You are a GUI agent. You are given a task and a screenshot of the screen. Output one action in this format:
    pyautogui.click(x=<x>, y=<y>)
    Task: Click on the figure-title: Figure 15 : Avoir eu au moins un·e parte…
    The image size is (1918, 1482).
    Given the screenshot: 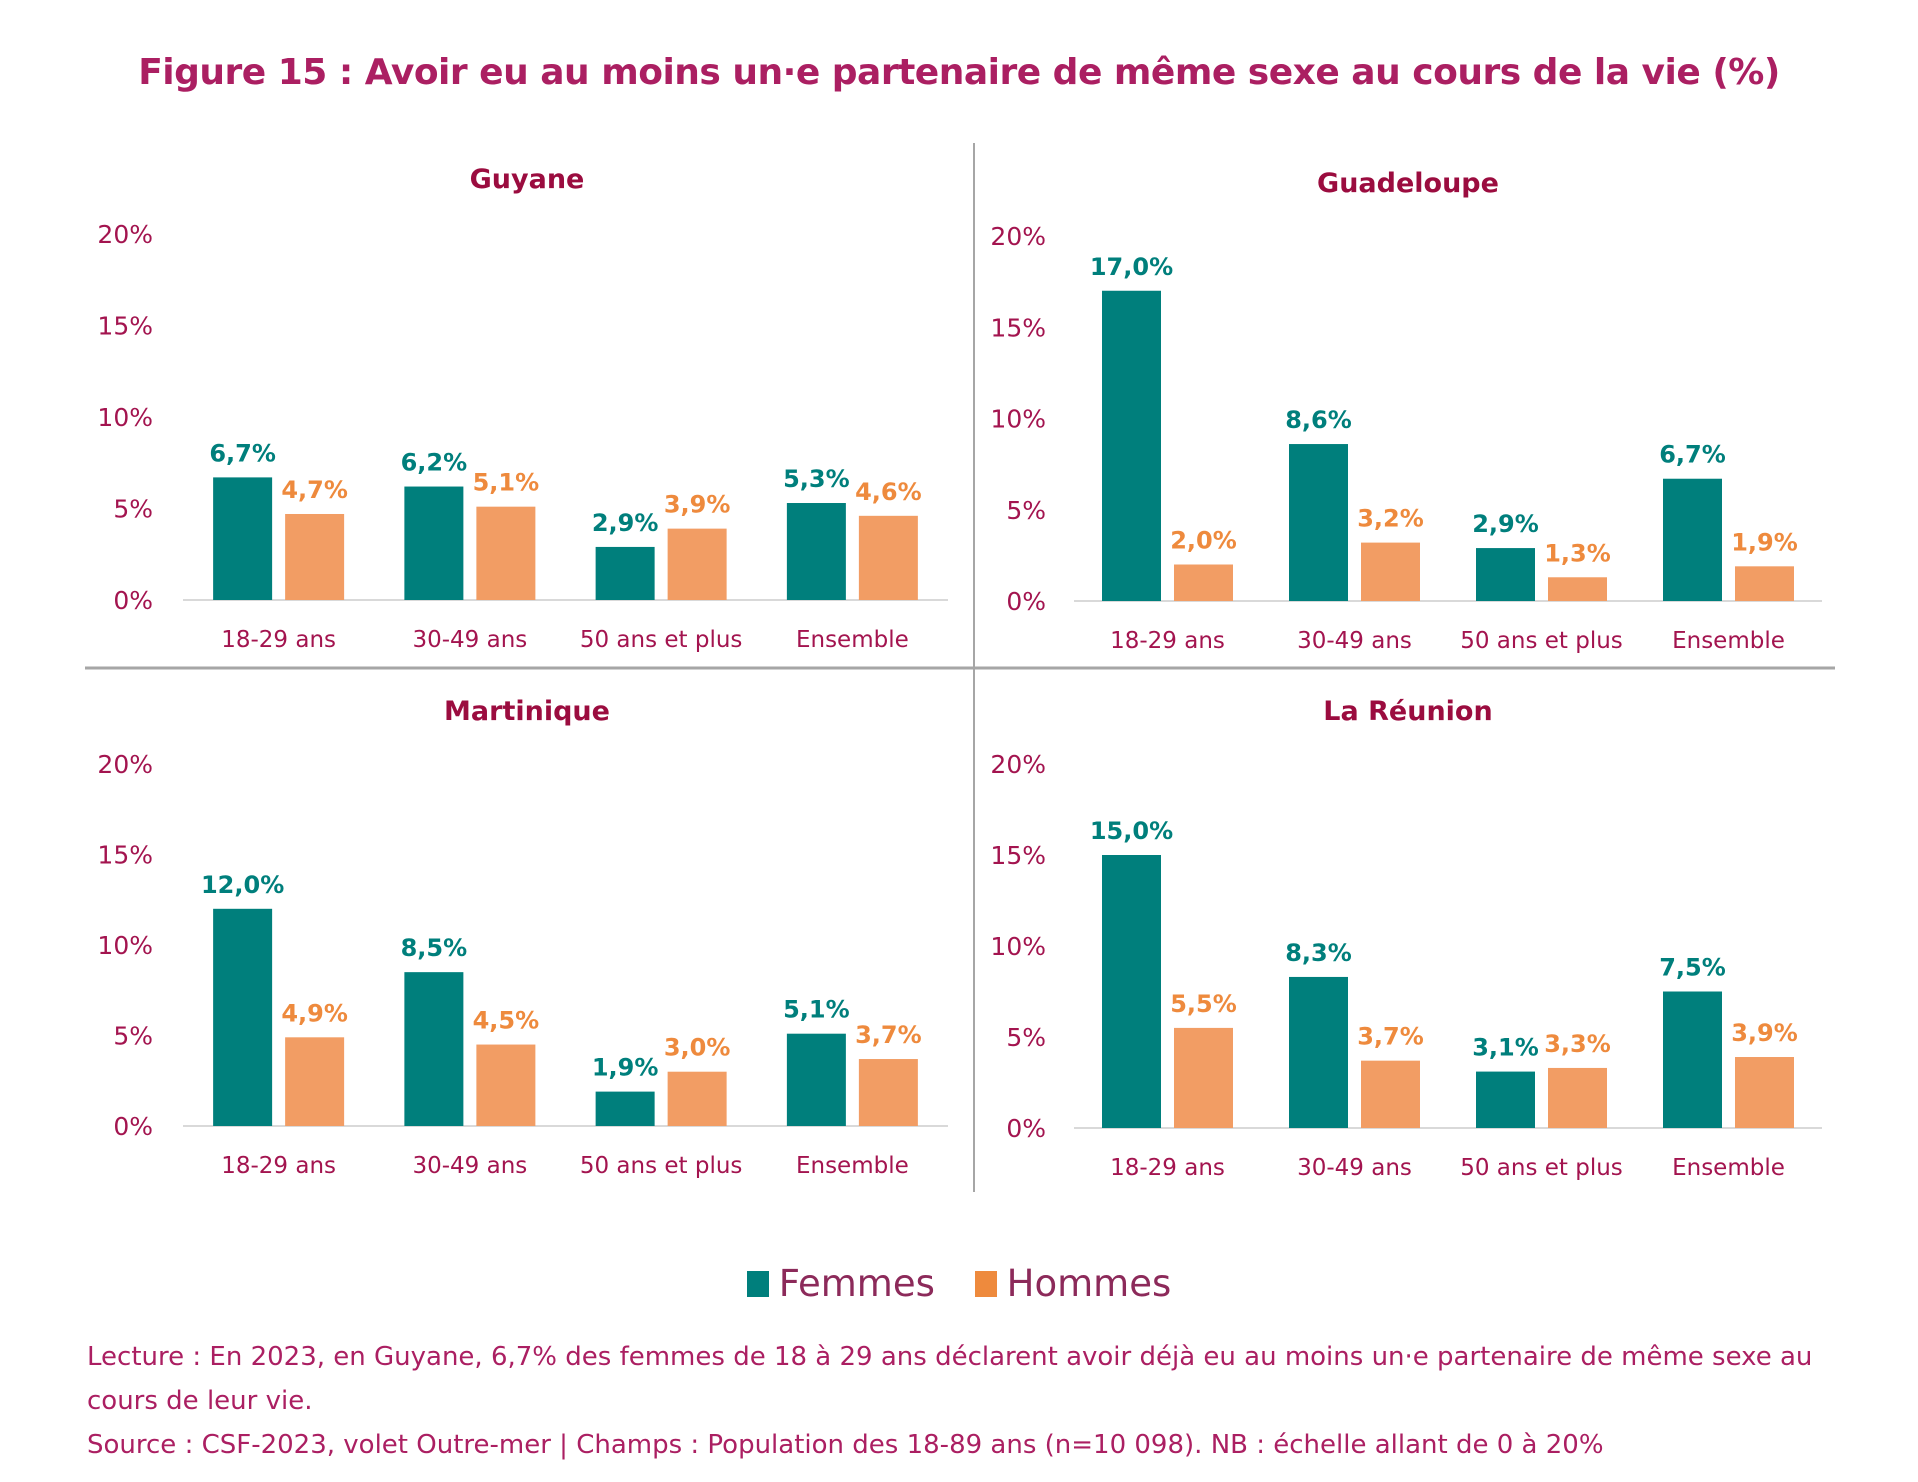 What is the action you would take?
    pyautogui.click(x=959, y=72)
    